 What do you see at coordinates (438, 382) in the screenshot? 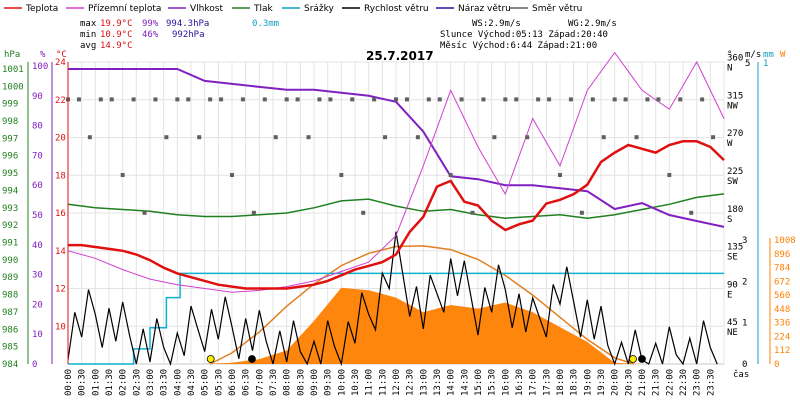
I see `x-tick-label: 13:30` at bounding box center [438, 382].